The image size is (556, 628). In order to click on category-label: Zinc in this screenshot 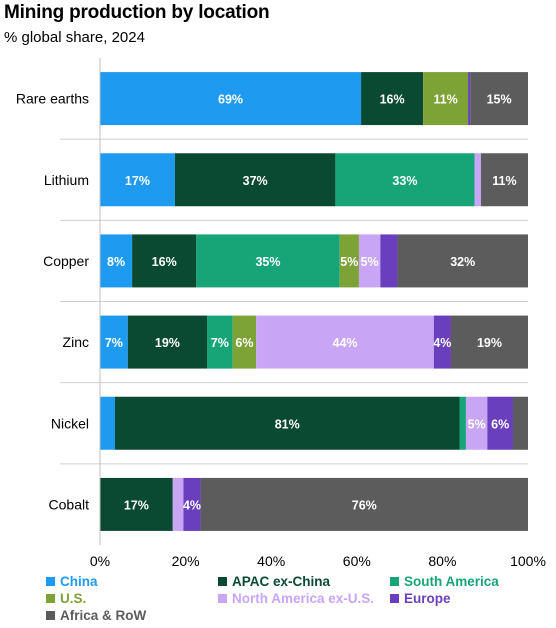, I will do `click(76, 342)`.